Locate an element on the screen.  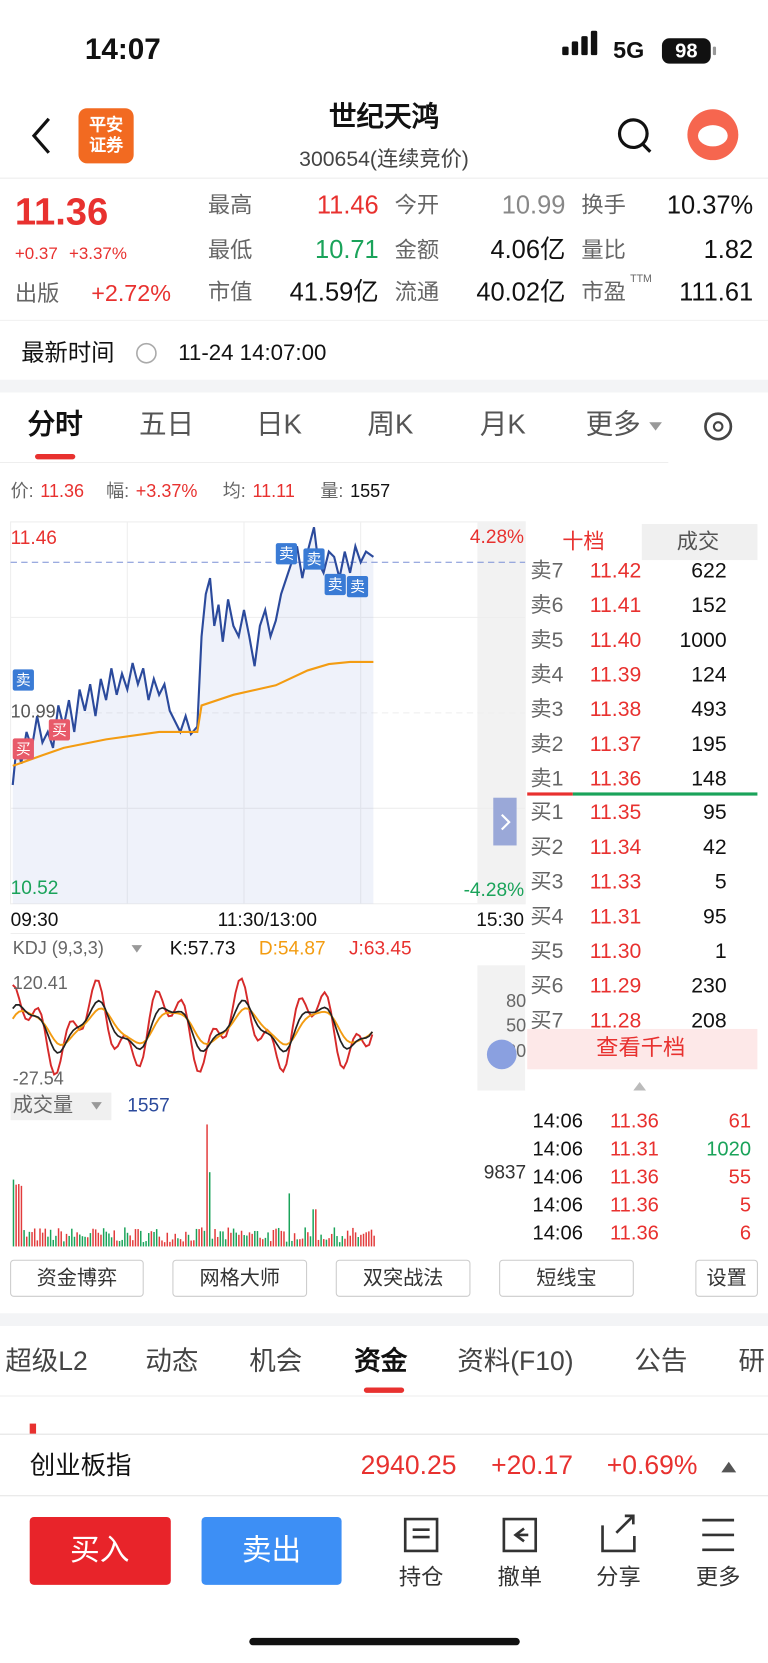
chart-tab: 五日 is located at coordinates (166, 424).